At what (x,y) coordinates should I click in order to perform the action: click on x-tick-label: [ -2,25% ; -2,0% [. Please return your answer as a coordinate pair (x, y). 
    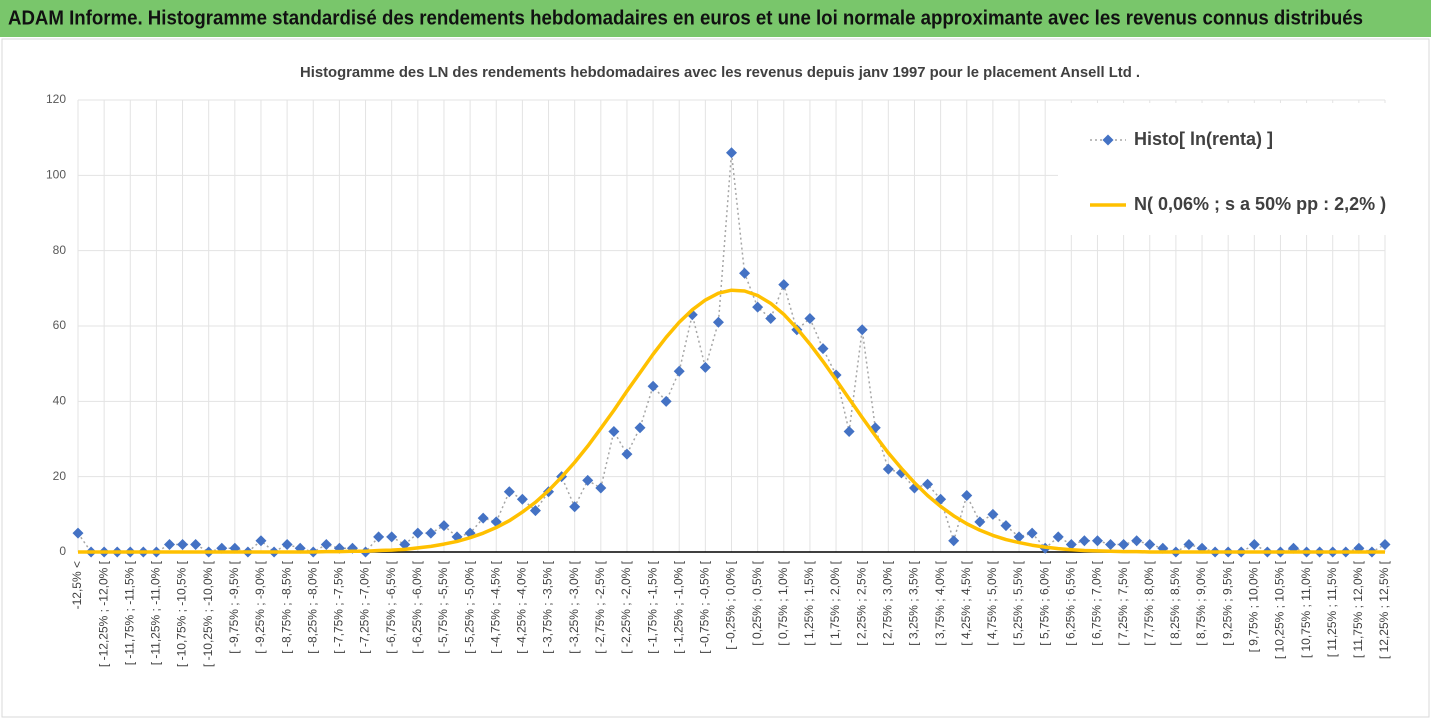
    Looking at the image, I should click on (626, 606).